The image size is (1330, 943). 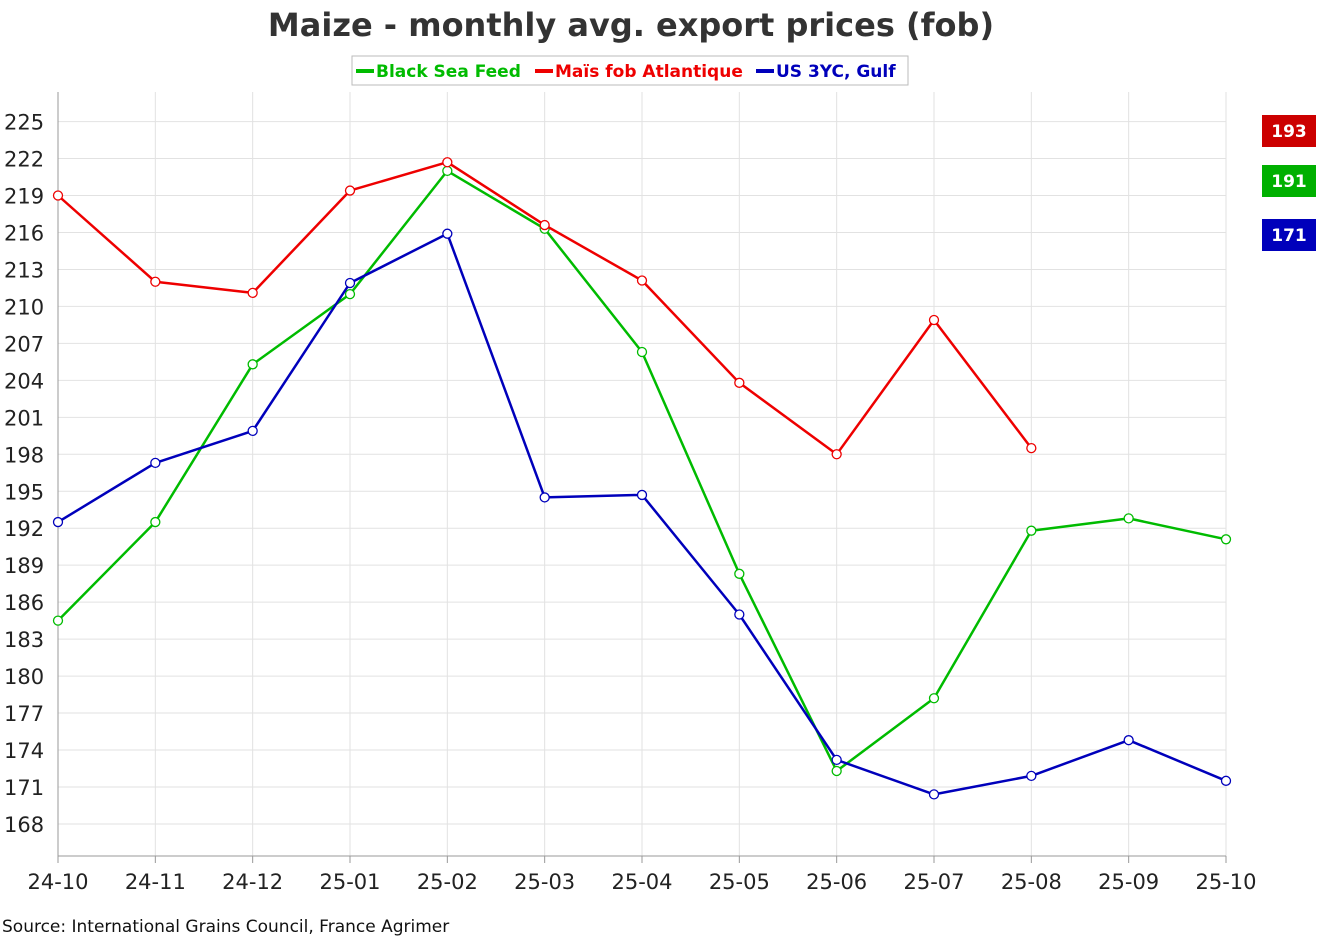 I want to click on chart-title: Maize - monthly avg. export prices (fob), so click(x=631, y=25).